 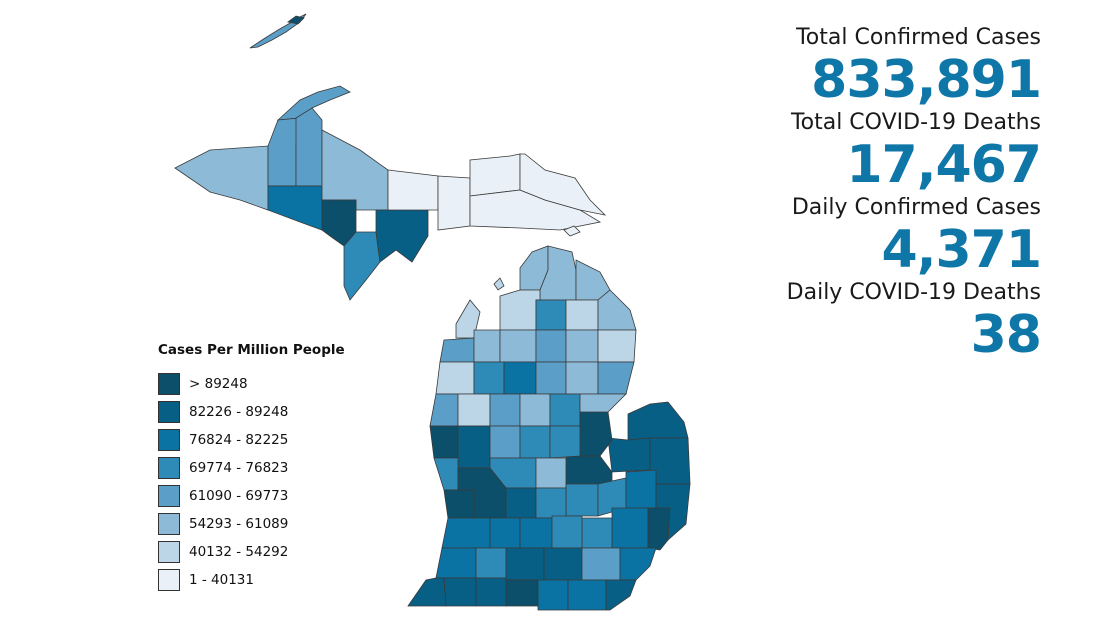 What do you see at coordinates (629, 455) in the screenshot?
I see `county-tuscola` at bounding box center [629, 455].